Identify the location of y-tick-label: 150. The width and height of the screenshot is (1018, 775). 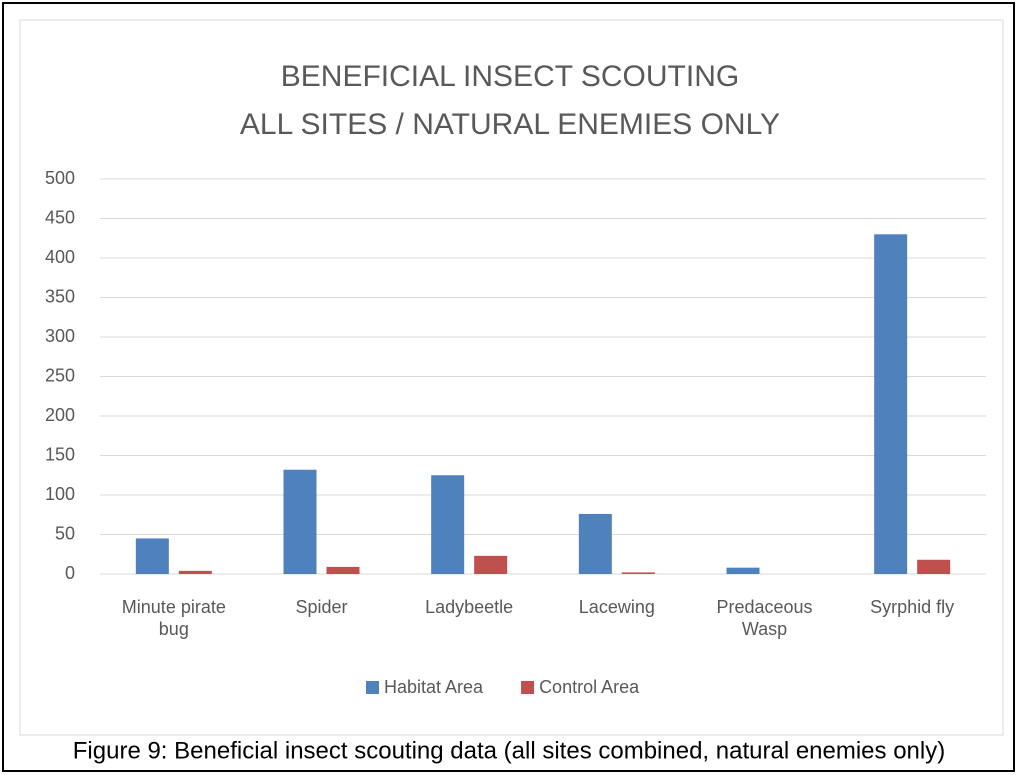
(60, 454).